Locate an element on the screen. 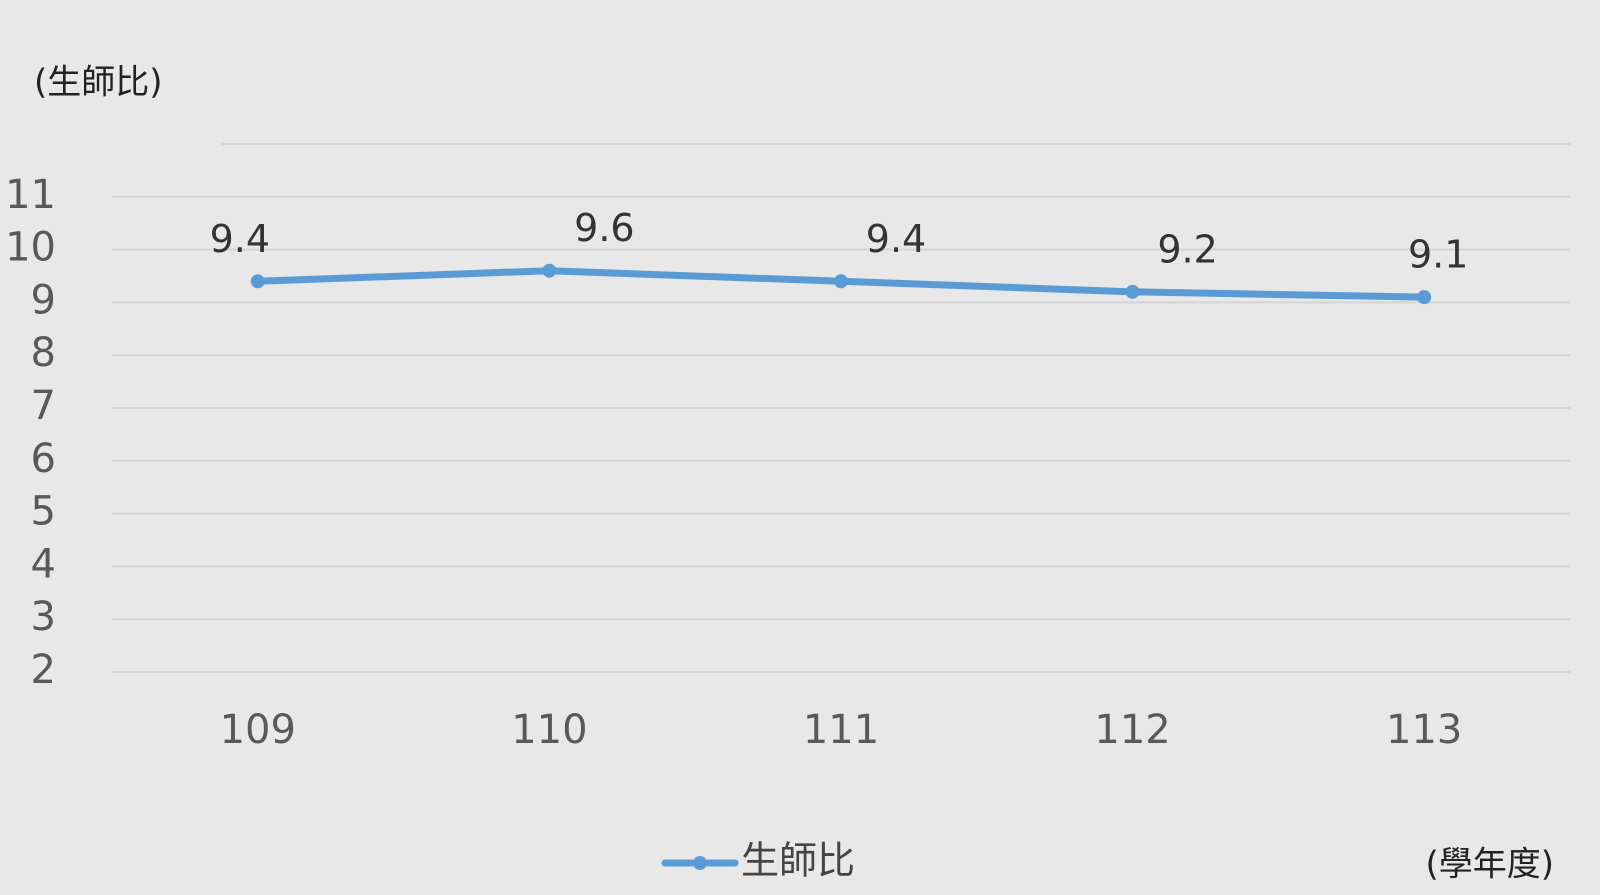  data-label: 9.2 is located at coordinates (1187, 249).